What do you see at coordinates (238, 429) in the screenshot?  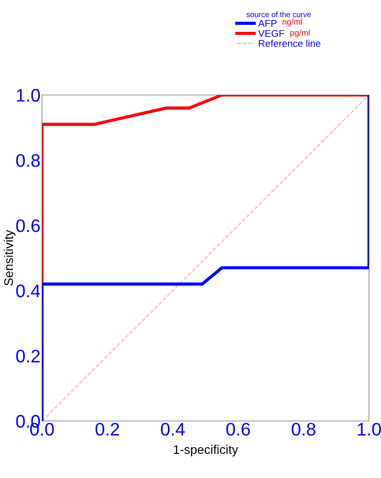 I see `x-tick-label: 0.6` at bounding box center [238, 429].